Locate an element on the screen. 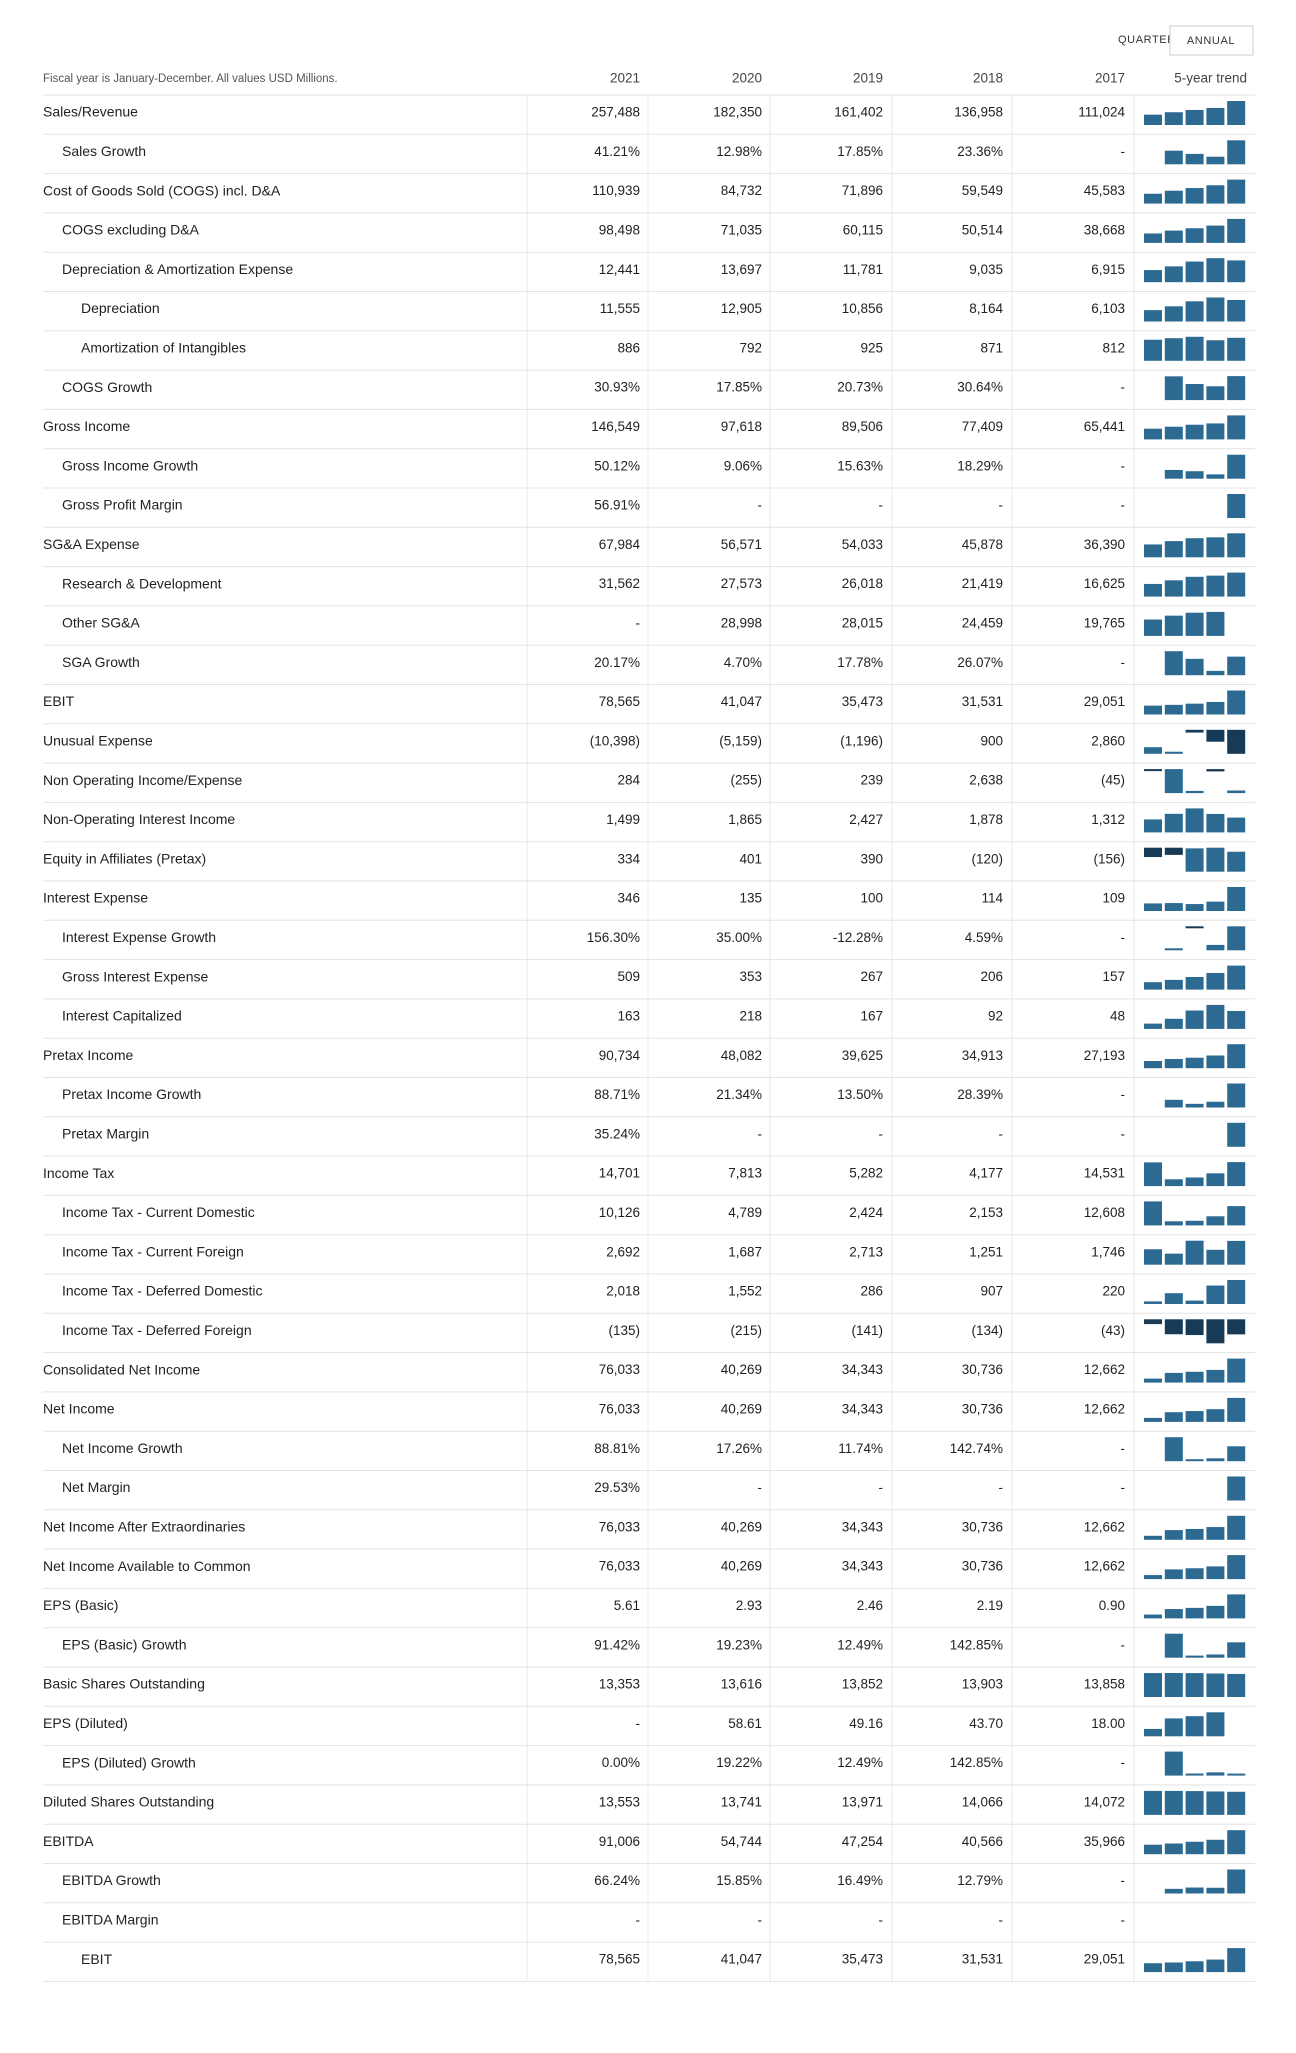  cell-value: 17.85% is located at coordinates (860, 151).